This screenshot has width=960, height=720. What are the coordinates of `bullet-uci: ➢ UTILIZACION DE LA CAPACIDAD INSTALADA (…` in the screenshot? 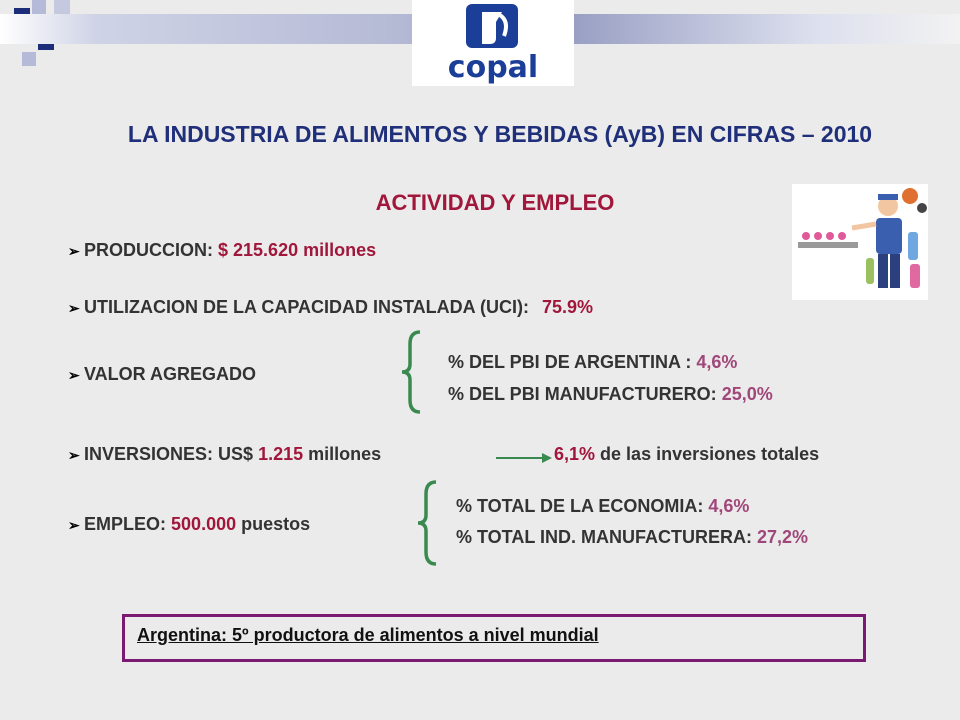 It's located at (331, 307).